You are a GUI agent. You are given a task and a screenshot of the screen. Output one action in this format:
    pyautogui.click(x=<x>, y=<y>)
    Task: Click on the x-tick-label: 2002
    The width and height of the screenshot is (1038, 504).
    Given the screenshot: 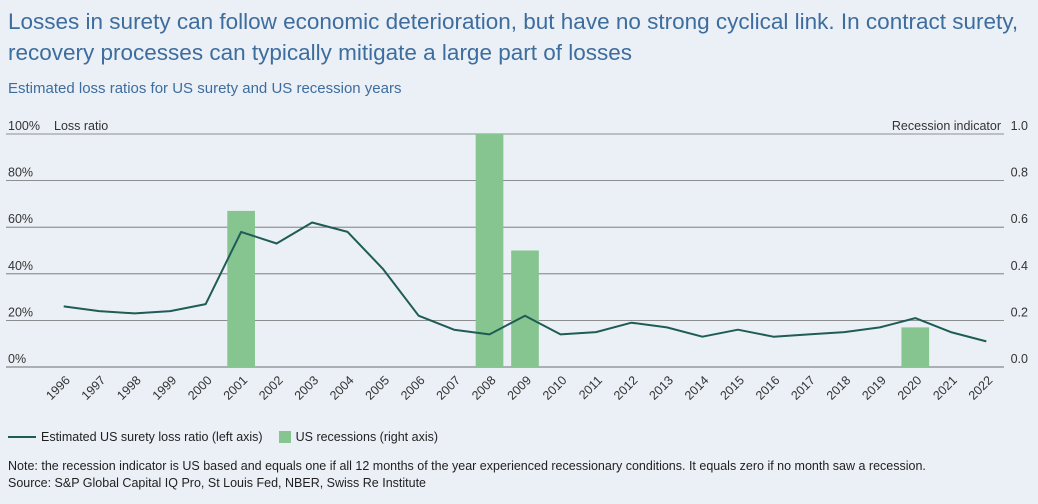 What is the action you would take?
    pyautogui.click(x=271, y=388)
    